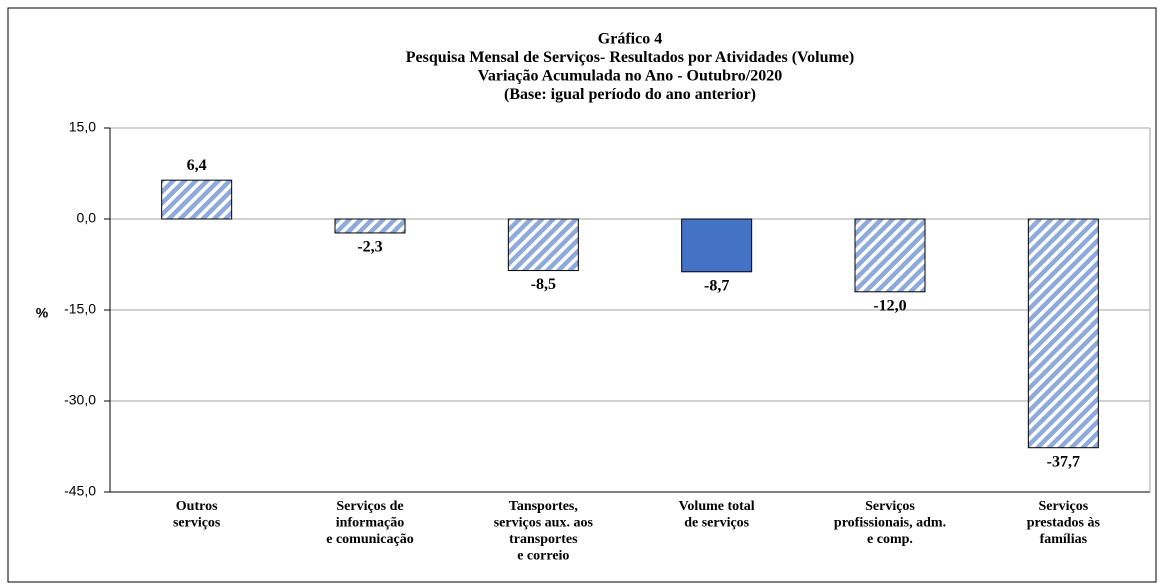 The height and width of the screenshot is (587, 1164). I want to click on x-tick-label: serviços, so click(197, 523).